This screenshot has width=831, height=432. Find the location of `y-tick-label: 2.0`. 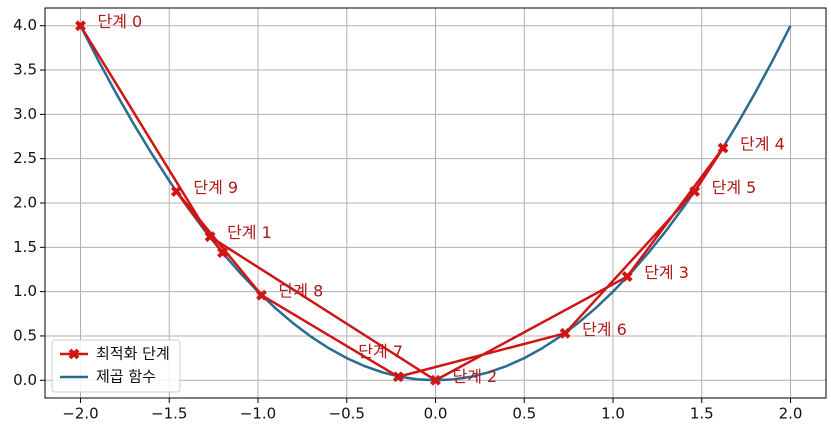

y-tick-label: 2.0 is located at coordinates (25, 203).